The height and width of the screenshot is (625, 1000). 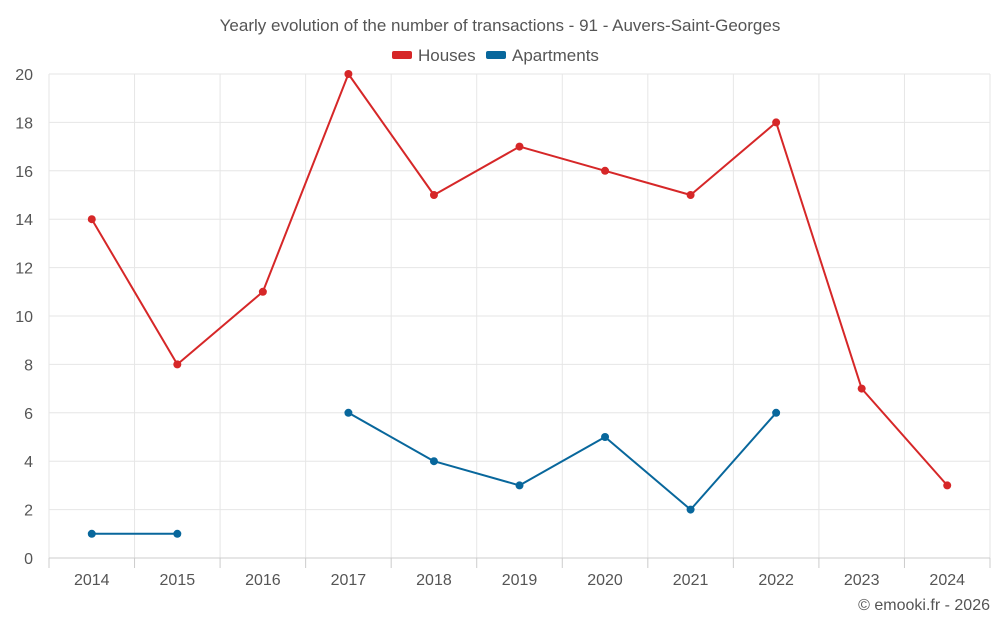 What do you see at coordinates (24, 220) in the screenshot?
I see `y-tick-label: 14` at bounding box center [24, 220].